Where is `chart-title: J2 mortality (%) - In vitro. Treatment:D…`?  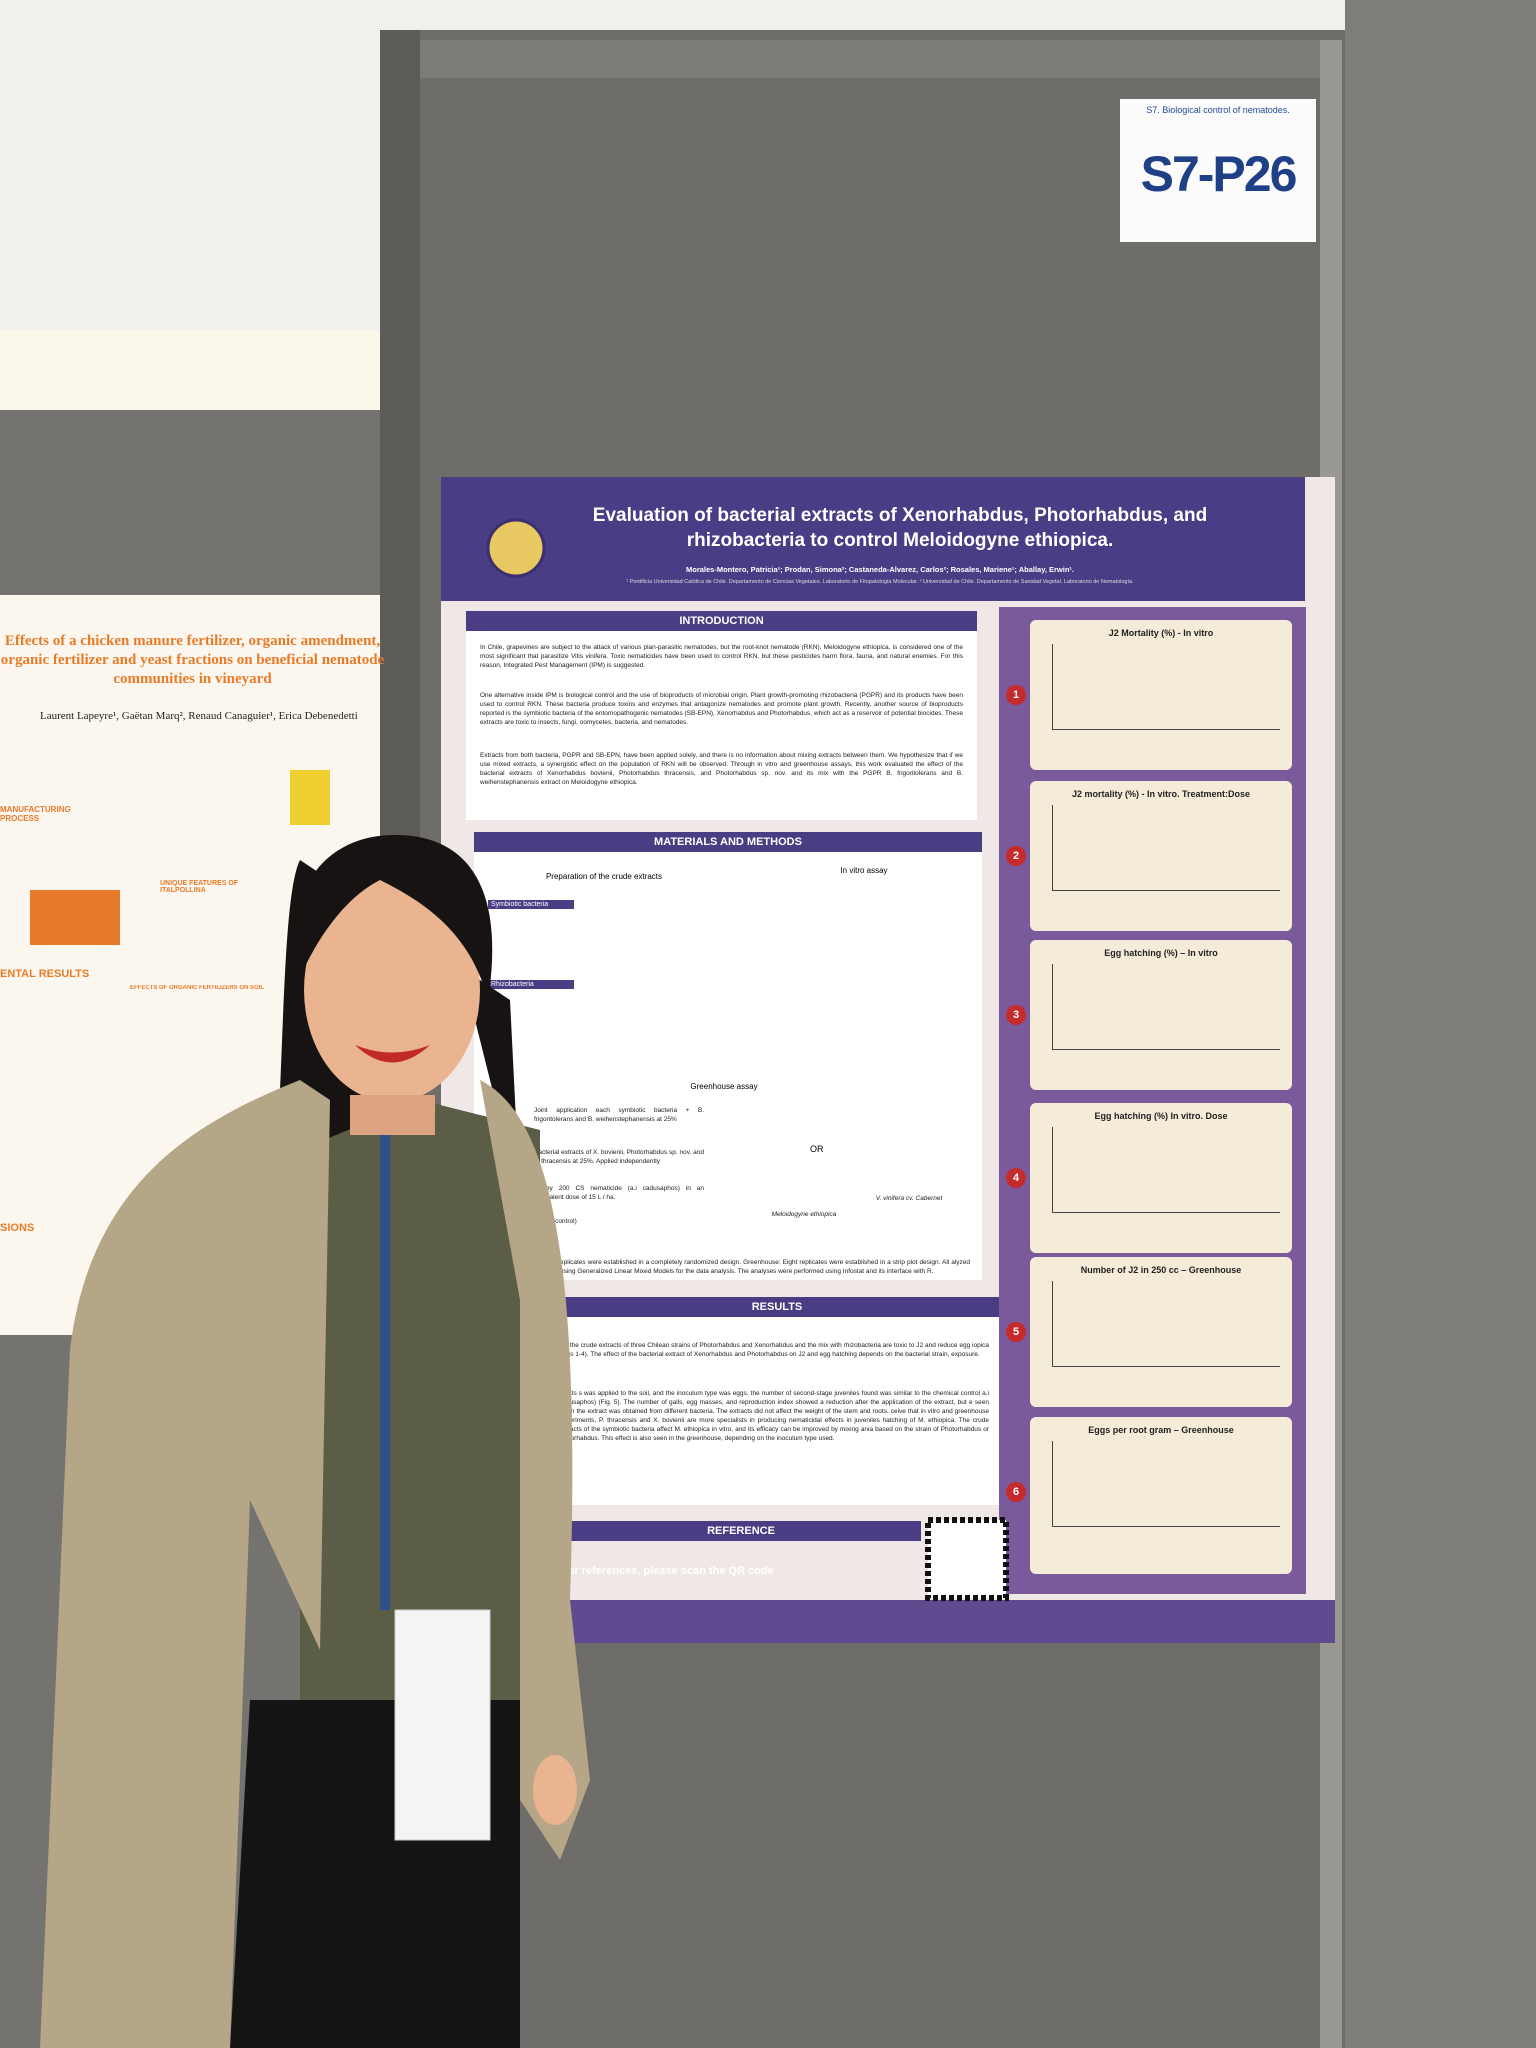
chart-title: J2 mortality (%) - In vitro. Treatment:D… is located at coordinates (1161, 794).